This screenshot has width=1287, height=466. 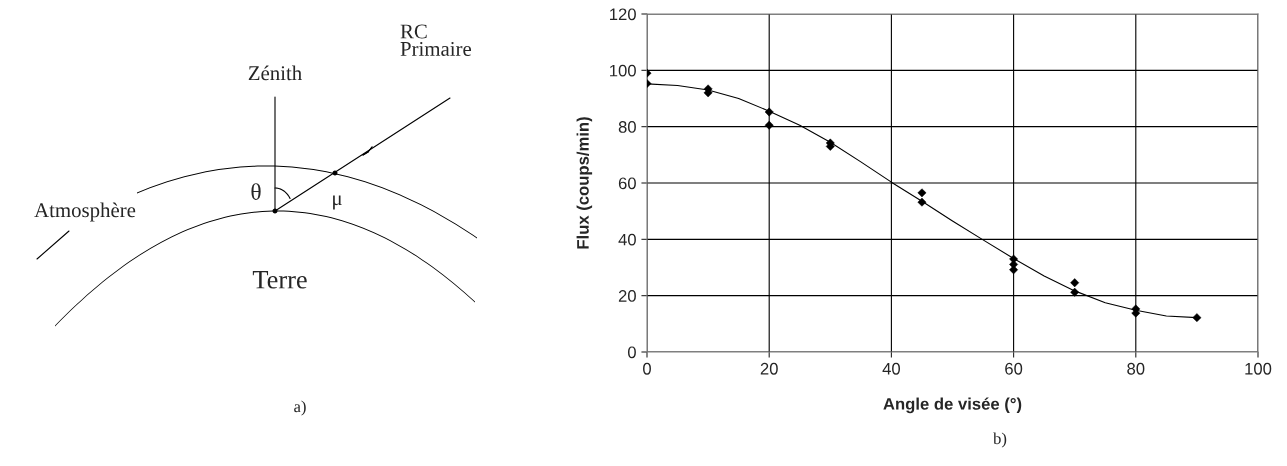 What do you see at coordinates (627, 183) in the screenshot?
I see `y-tick-label: 60` at bounding box center [627, 183].